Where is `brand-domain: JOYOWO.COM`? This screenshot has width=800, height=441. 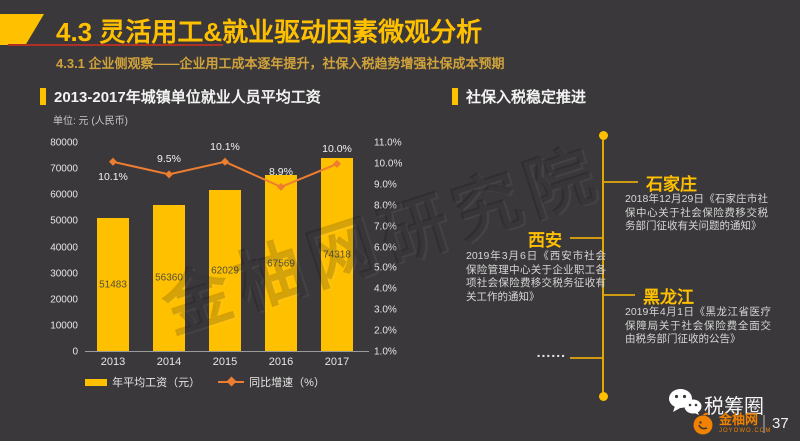
brand-domain: JOYOWO.COM is located at coordinates (745, 431).